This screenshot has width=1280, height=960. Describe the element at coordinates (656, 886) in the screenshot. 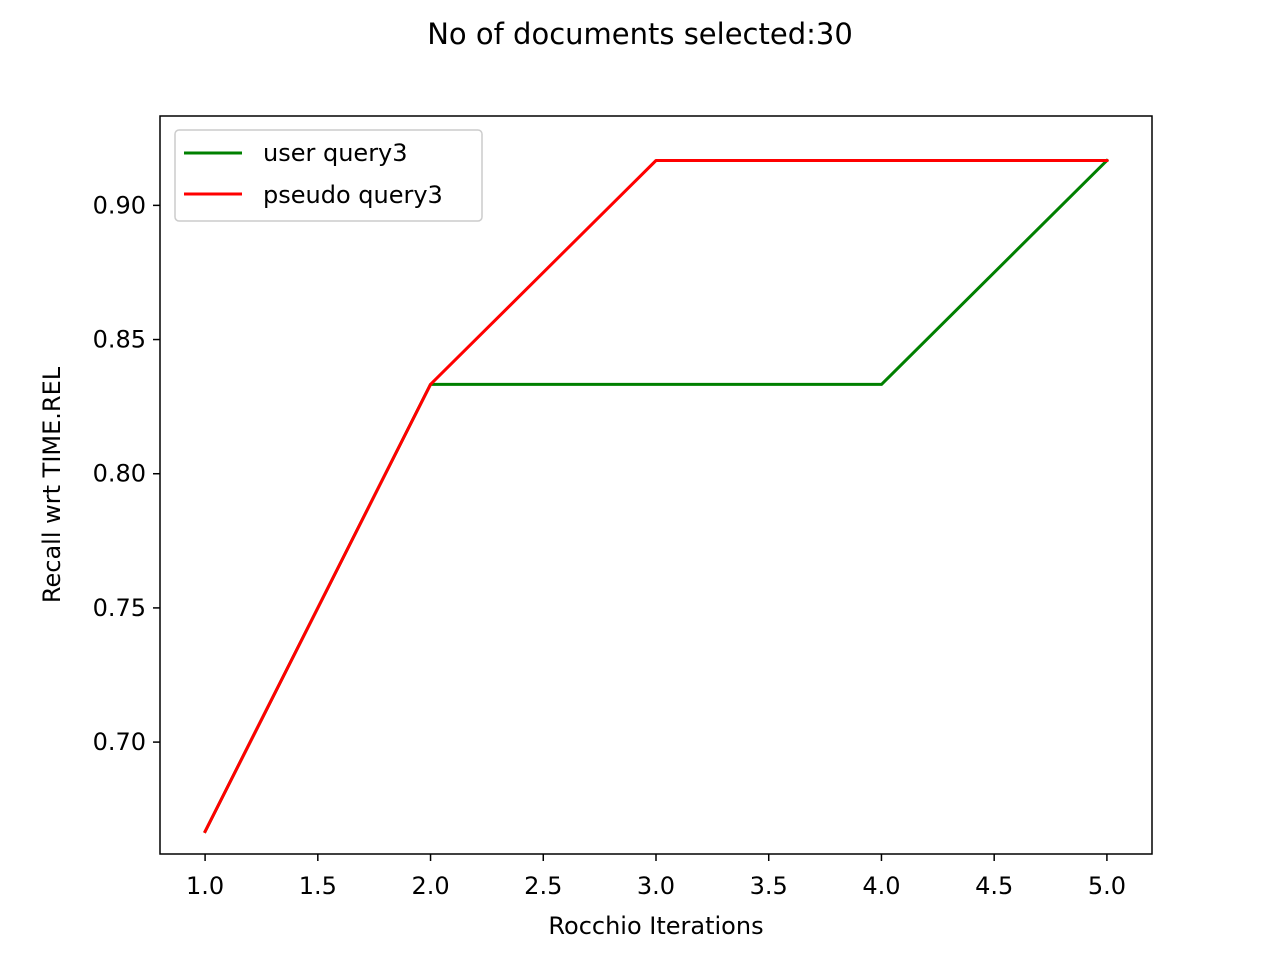

I see `x-tick-label: 3.0` at that location.